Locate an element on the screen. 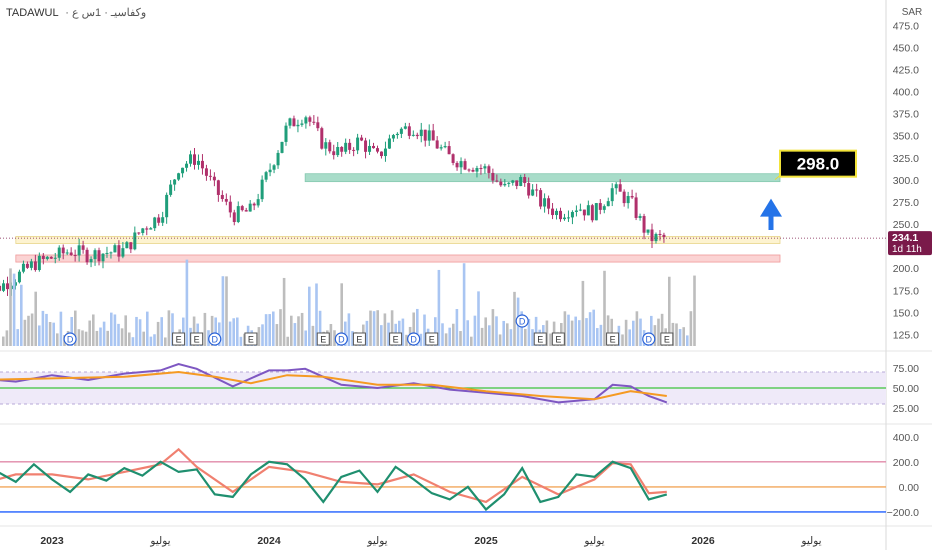 The image size is (932, 550). target-arrow-head is located at coordinates (771, 207).